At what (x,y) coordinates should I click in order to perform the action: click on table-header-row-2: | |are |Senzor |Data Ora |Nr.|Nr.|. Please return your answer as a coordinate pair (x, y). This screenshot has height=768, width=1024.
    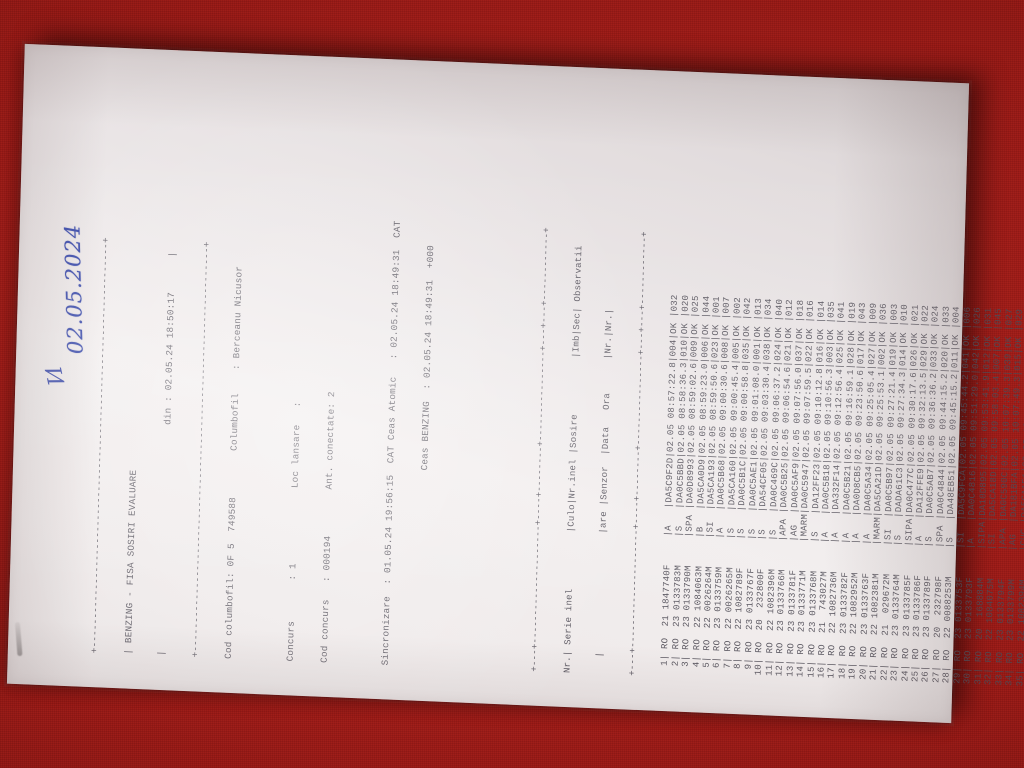
    Looking at the image, I should click on (604, 491).